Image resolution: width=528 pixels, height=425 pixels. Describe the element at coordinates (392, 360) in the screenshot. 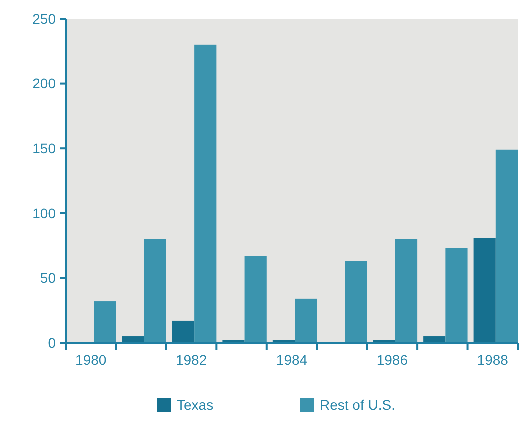

I see `x-tick-label: 1986` at that location.